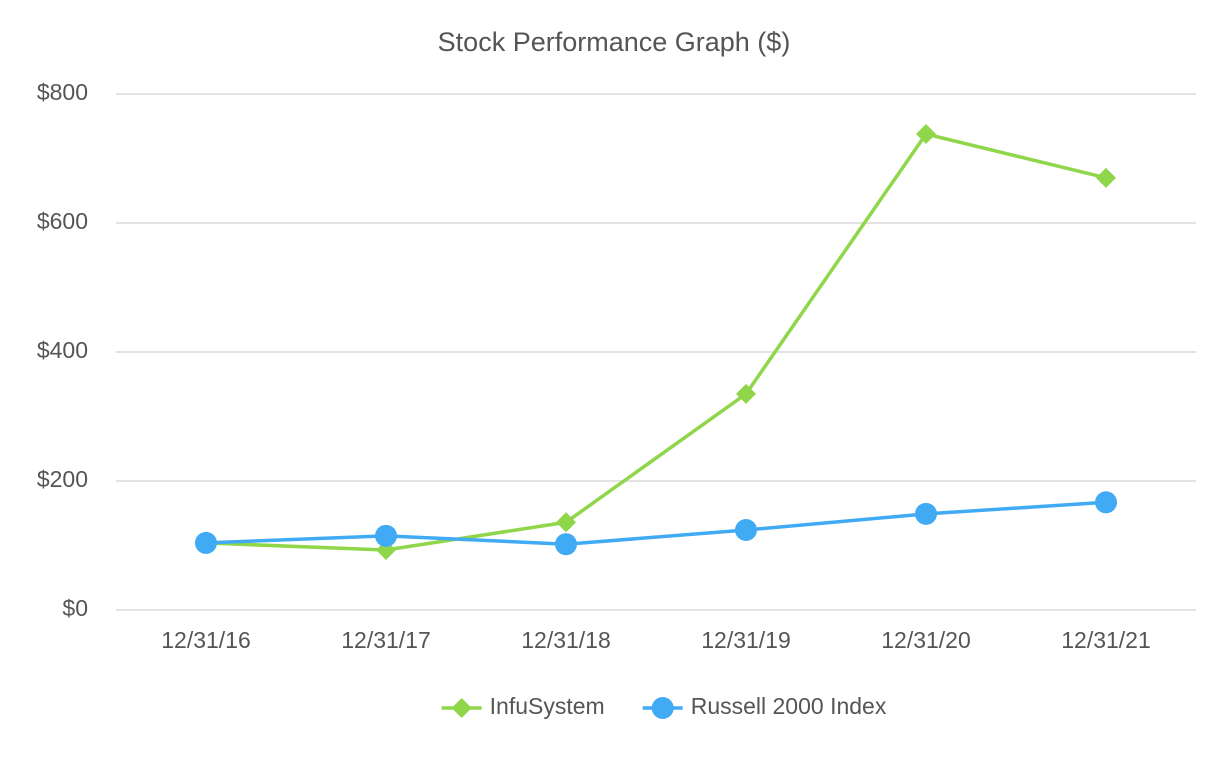  Describe the element at coordinates (62, 221) in the screenshot. I see `y-tick-label: $600` at that location.